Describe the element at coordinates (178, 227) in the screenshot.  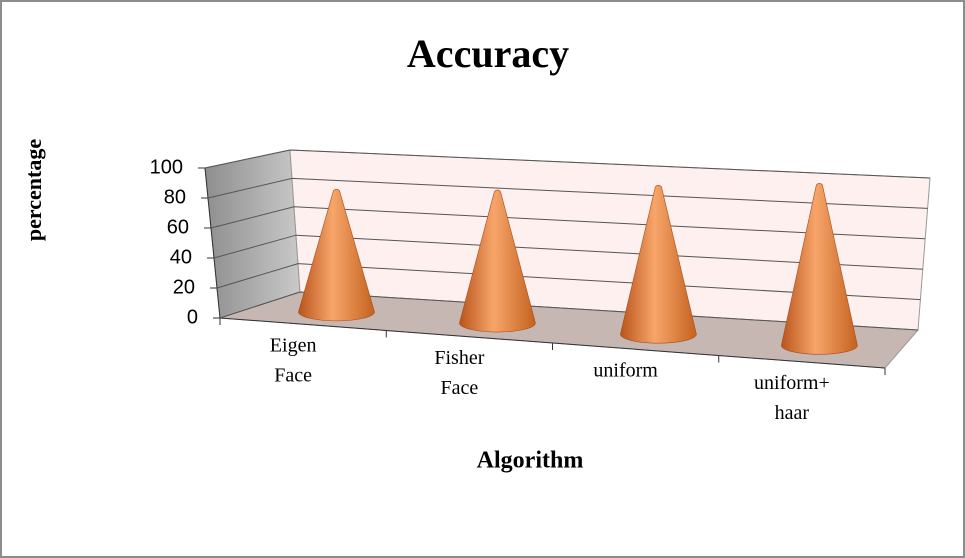
I see `y-tick-label: 60` at that location.